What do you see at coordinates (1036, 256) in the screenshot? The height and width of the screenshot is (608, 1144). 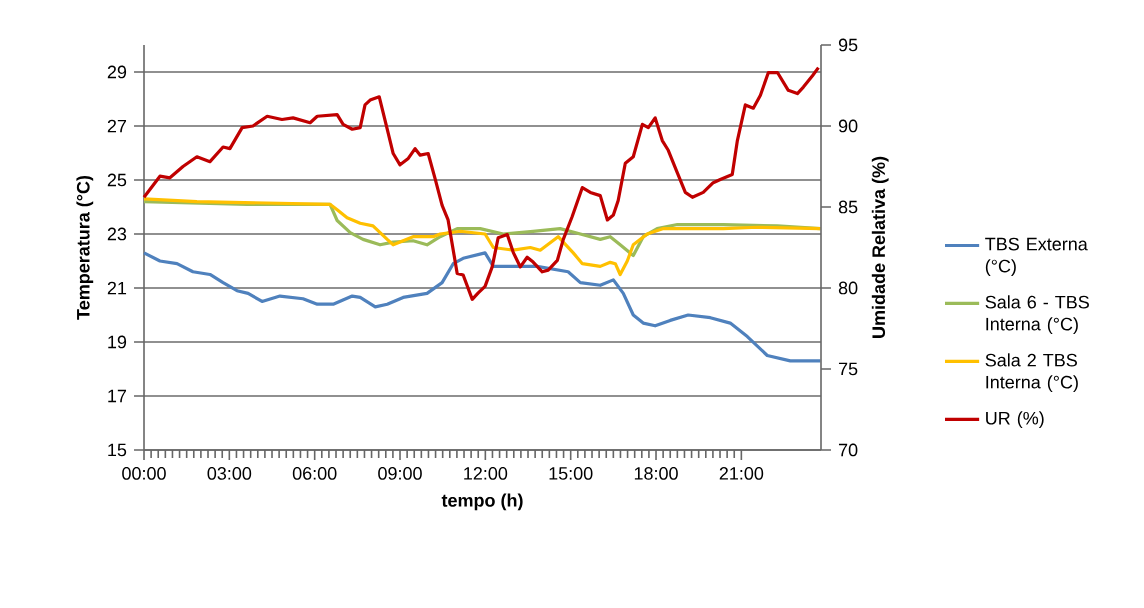 I see `legend-label: TBS Externa (°C)` at bounding box center [1036, 256].